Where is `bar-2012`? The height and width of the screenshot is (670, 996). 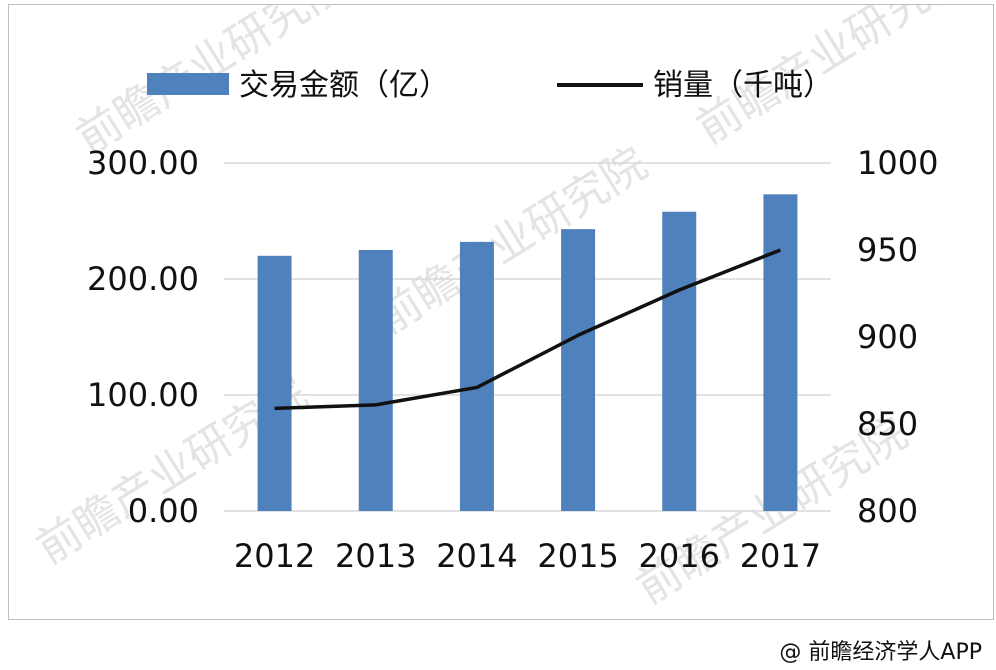 bar-2012 is located at coordinates (274, 383).